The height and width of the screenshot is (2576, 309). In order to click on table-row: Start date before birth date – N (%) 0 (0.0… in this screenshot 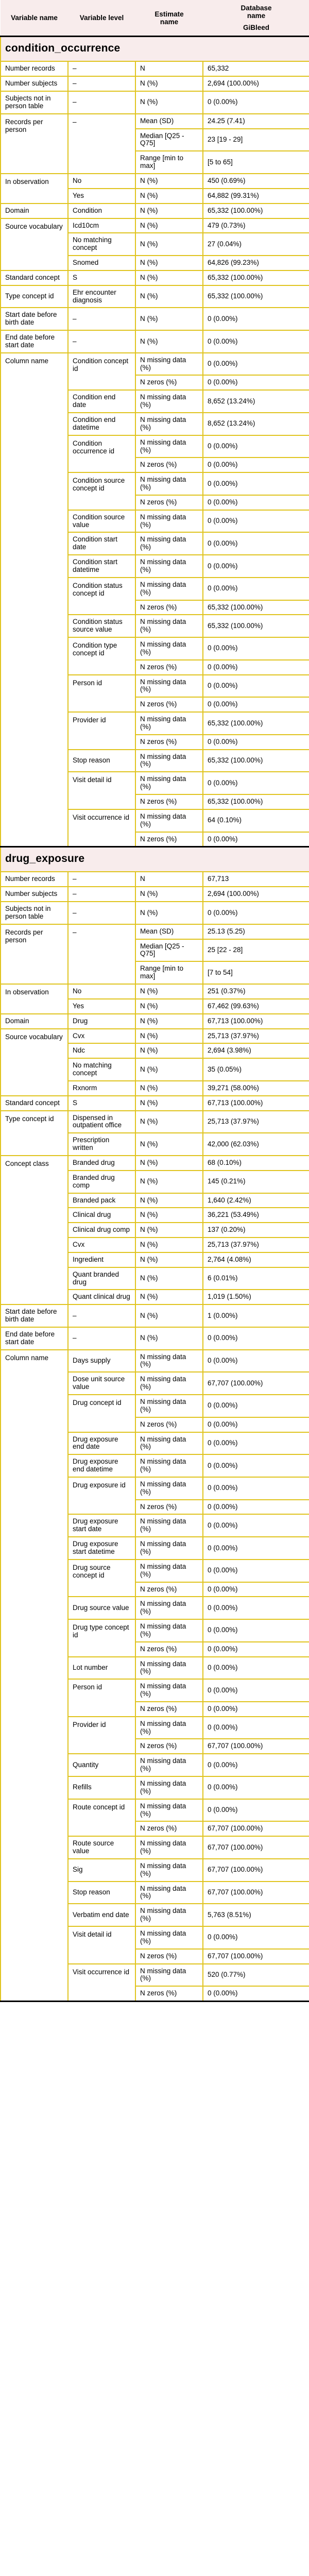, I will do `click(154, 319)`.